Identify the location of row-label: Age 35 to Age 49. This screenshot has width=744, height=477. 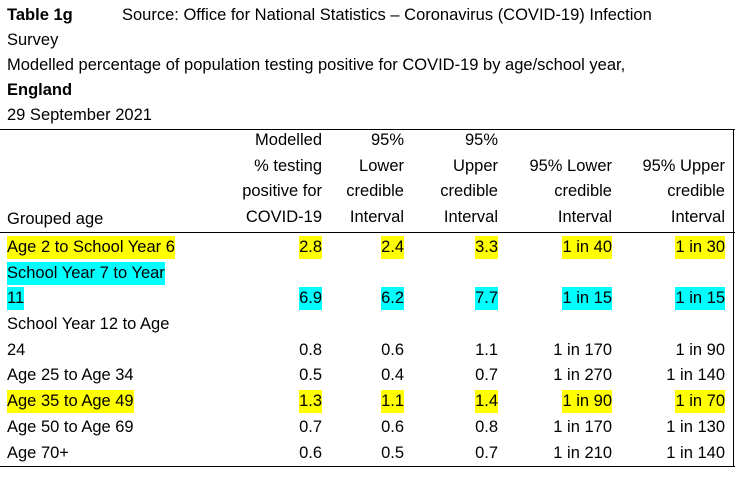
(70, 402).